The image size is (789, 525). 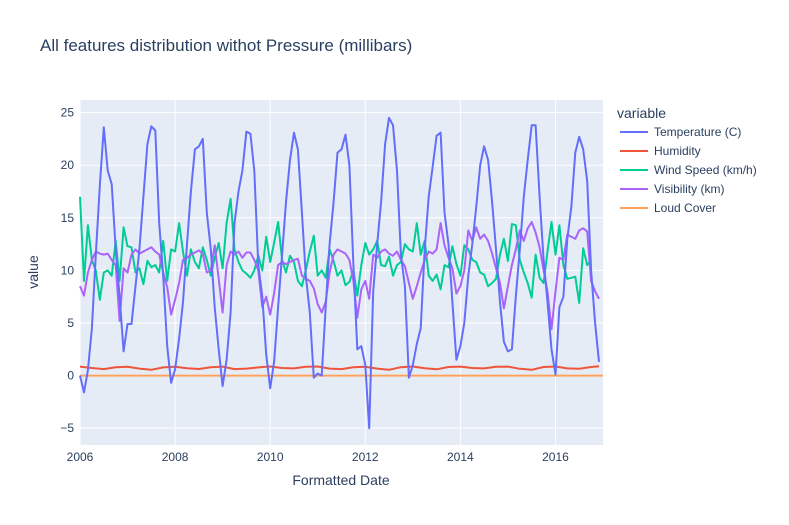 I want to click on y-tick-label: 15, so click(x=68, y=218).